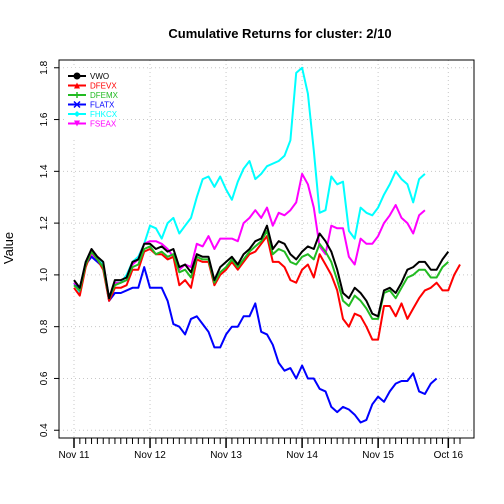 Image resolution: width=504 pixels, height=504 pixels. I want to click on y-tick-label: 1.4, so click(44, 171).